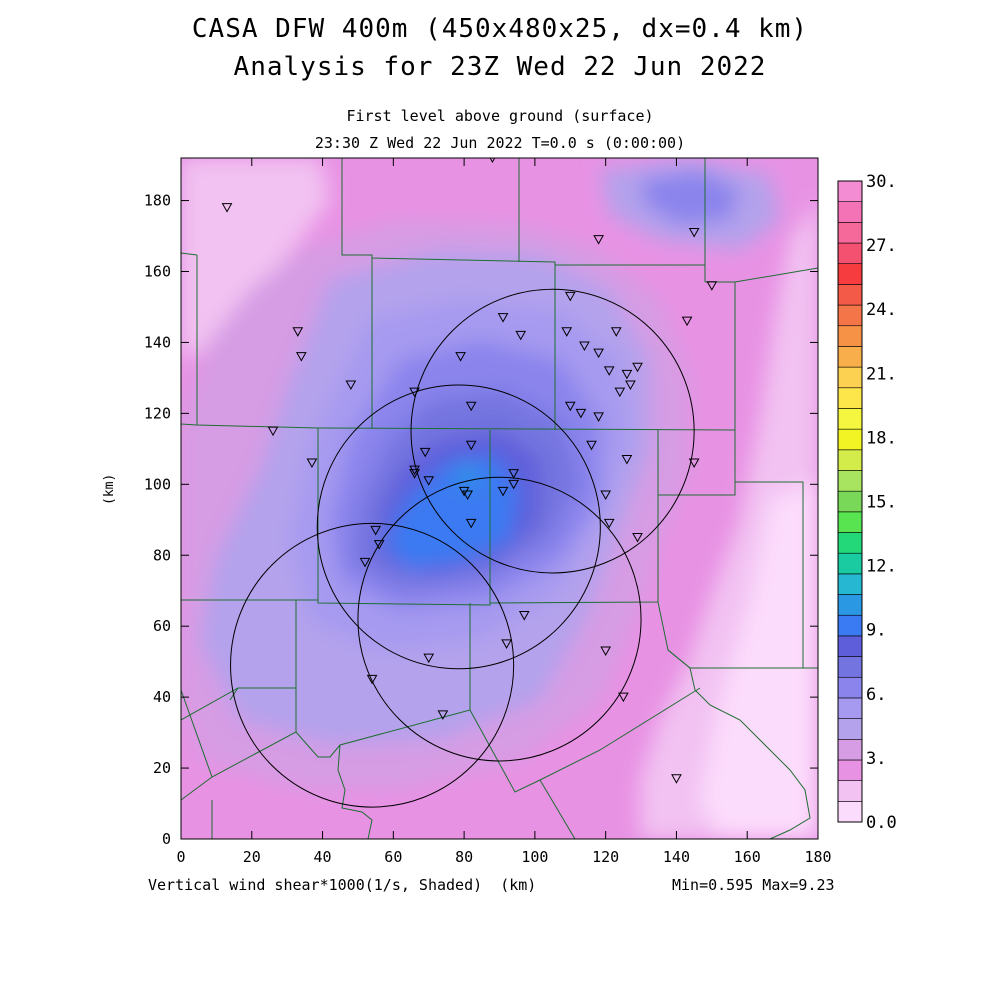 Image resolution: width=1000 pixels, height=1000 pixels. I want to click on y-tick-label: 0, so click(166, 839).